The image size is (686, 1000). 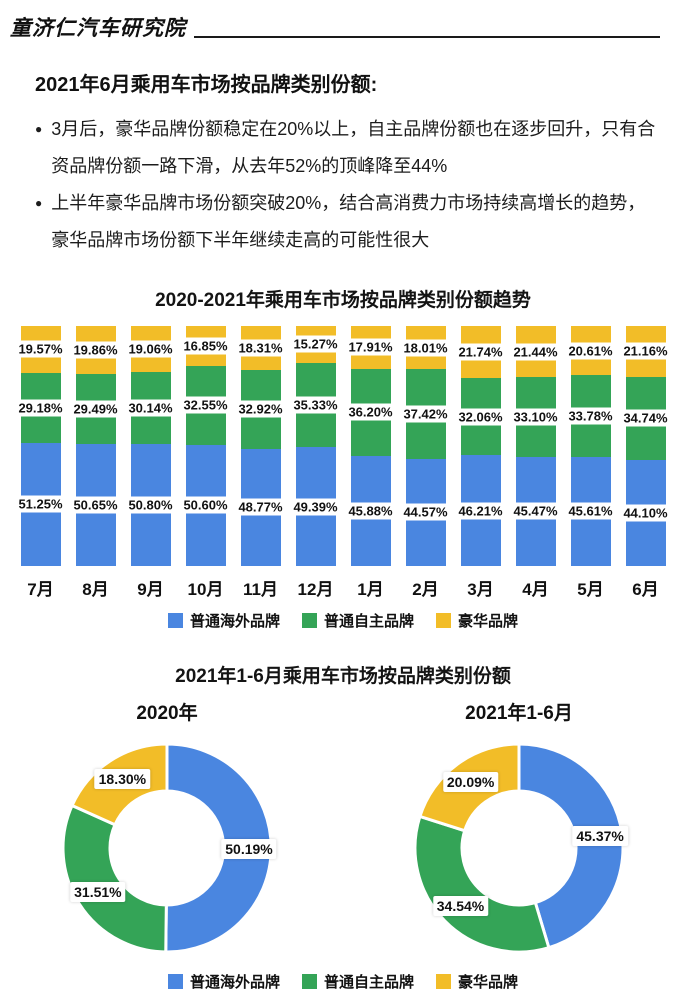 I want to click on bar-column-7: 17.91% 36.20% 45.88% 1月, so click(x=370, y=463).